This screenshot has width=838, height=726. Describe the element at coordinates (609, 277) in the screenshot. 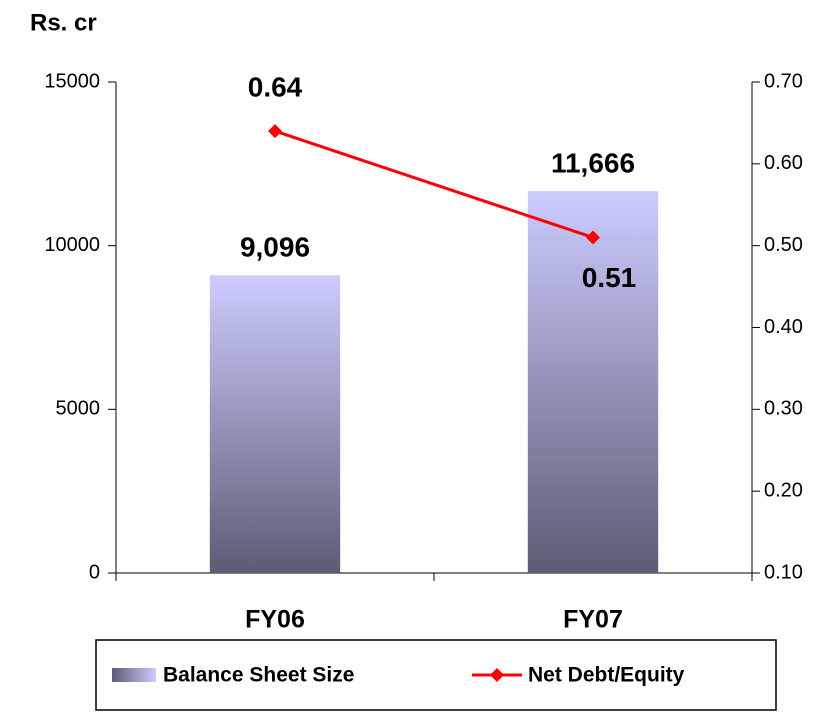

I see `data-label: 0.51` at that location.